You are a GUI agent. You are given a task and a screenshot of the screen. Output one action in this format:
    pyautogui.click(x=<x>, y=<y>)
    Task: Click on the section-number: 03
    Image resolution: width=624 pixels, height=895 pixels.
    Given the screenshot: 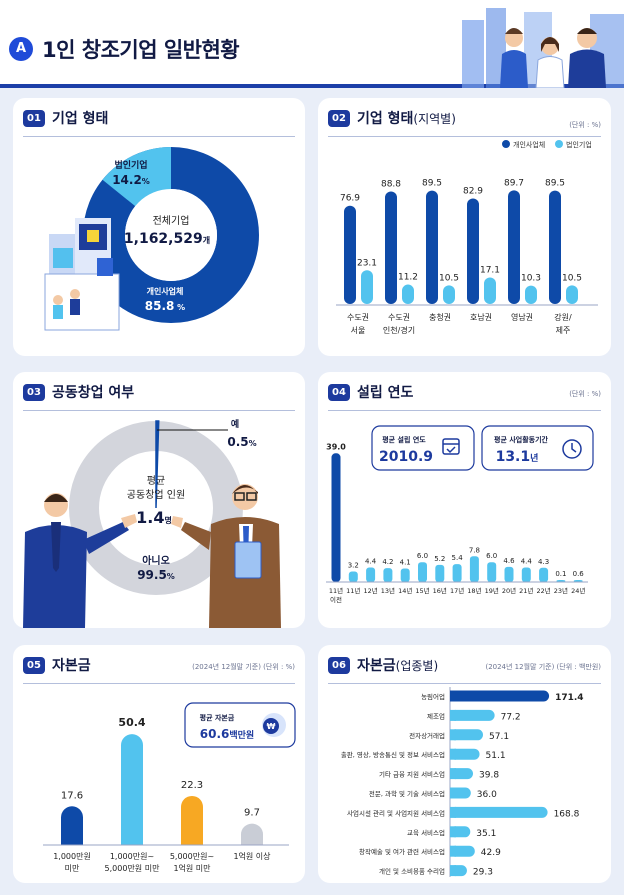 What is the action you would take?
    pyautogui.click(x=34, y=392)
    